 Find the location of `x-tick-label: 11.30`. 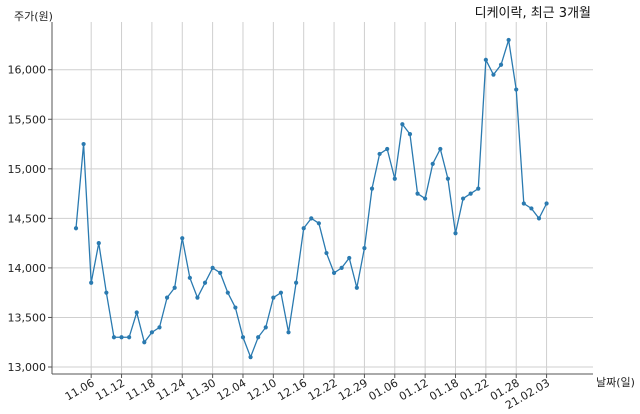

x-tick-label: 11.30 is located at coordinates (201, 389).